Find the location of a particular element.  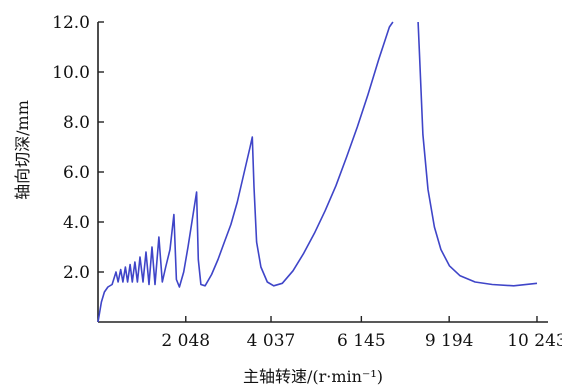

y-tick-label: 10.0 is located at coordinates (71, 73).